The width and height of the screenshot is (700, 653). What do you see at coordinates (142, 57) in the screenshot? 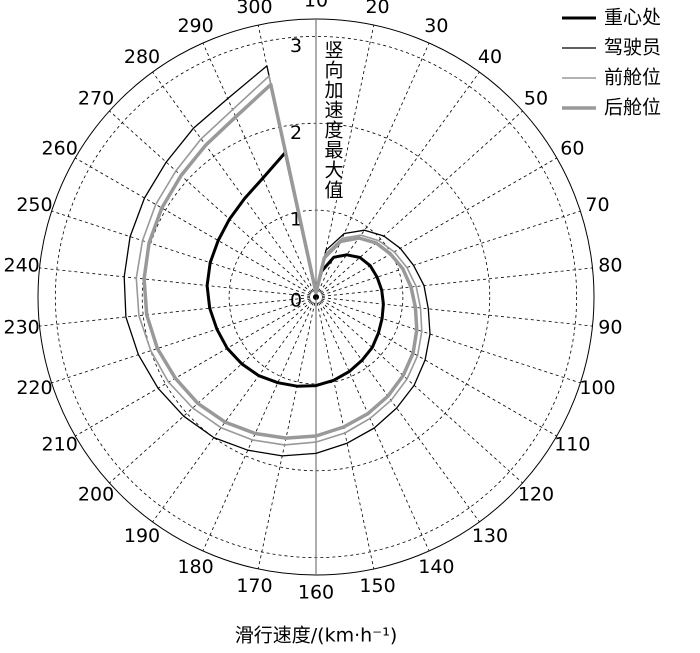
I see `angle-tick-label: 280` at bounding box center [142, 57].